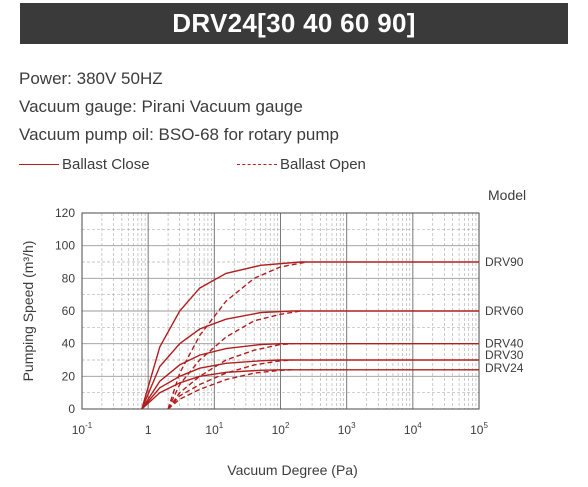 The width and height of the screenshot is (588, 487). What do you see at coordinates (479, 429) in the screenshot?
I see `x-tick-label: 10⁵` at bounding box center [479, 429].